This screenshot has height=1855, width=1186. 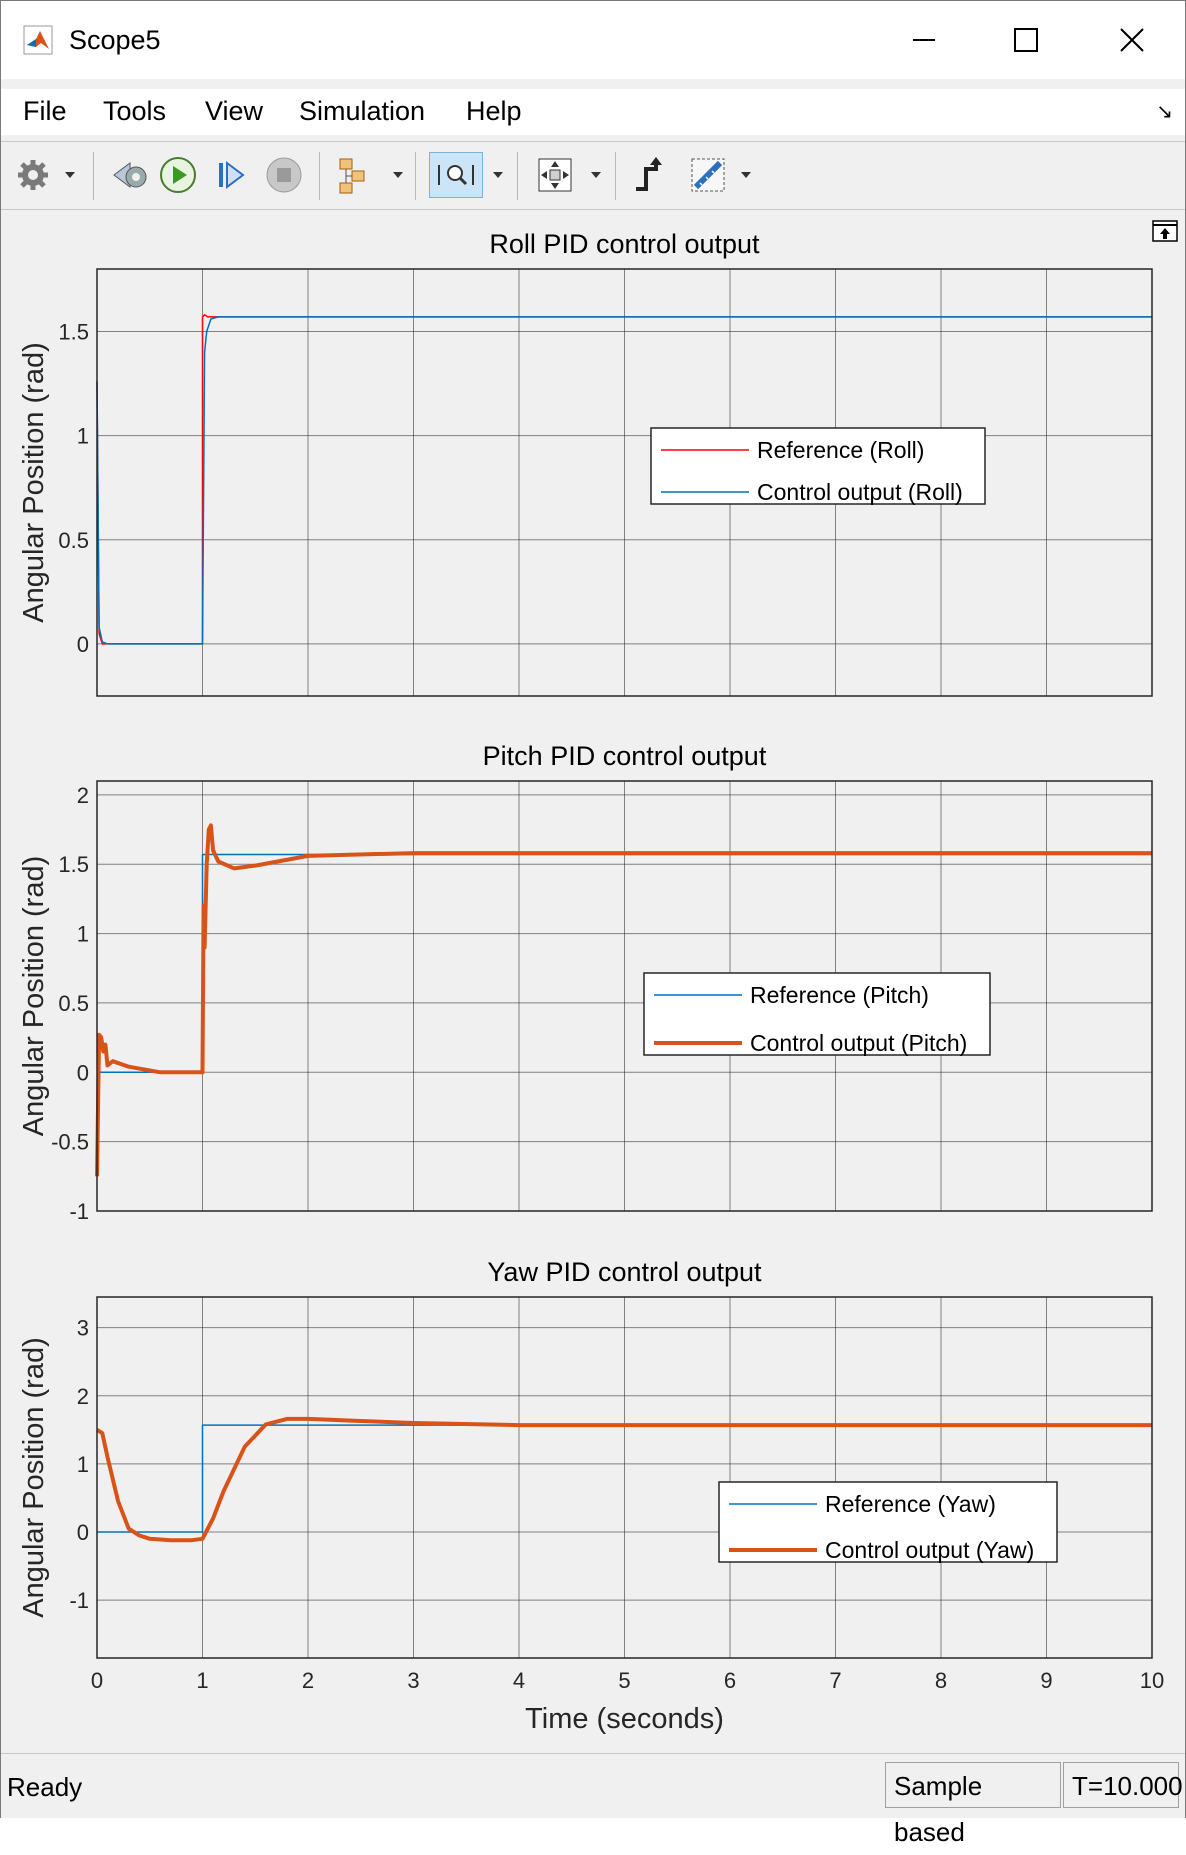 I want to click on autoscale-button, so click(x=555, y=175).